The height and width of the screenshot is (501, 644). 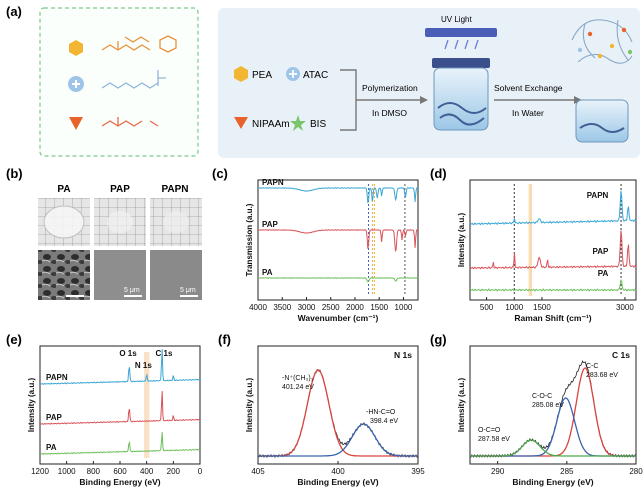 What do you see at coordinates (338, 195) in the screenshot?
I see `chart-c-series-PAPN` at bounding box center [338, 195].